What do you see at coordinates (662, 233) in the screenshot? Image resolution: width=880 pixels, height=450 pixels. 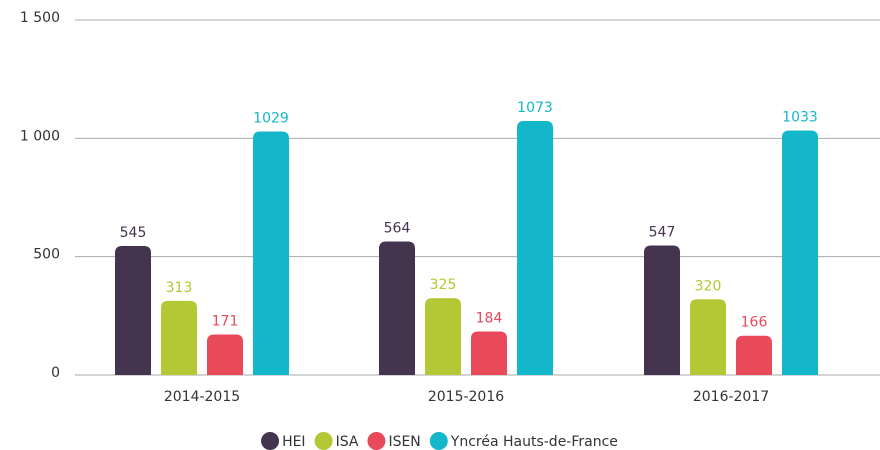 I see `data-label: 547` at bounding box center [662, 233].